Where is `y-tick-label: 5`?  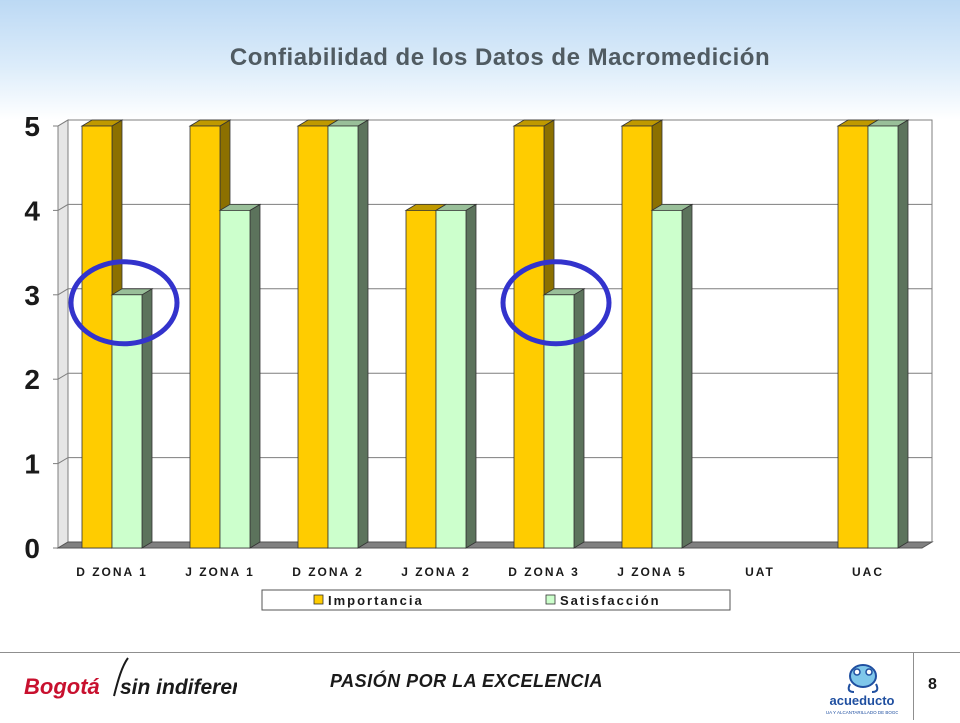 y-tick-label: 5 is located at coordinates (32, 126).